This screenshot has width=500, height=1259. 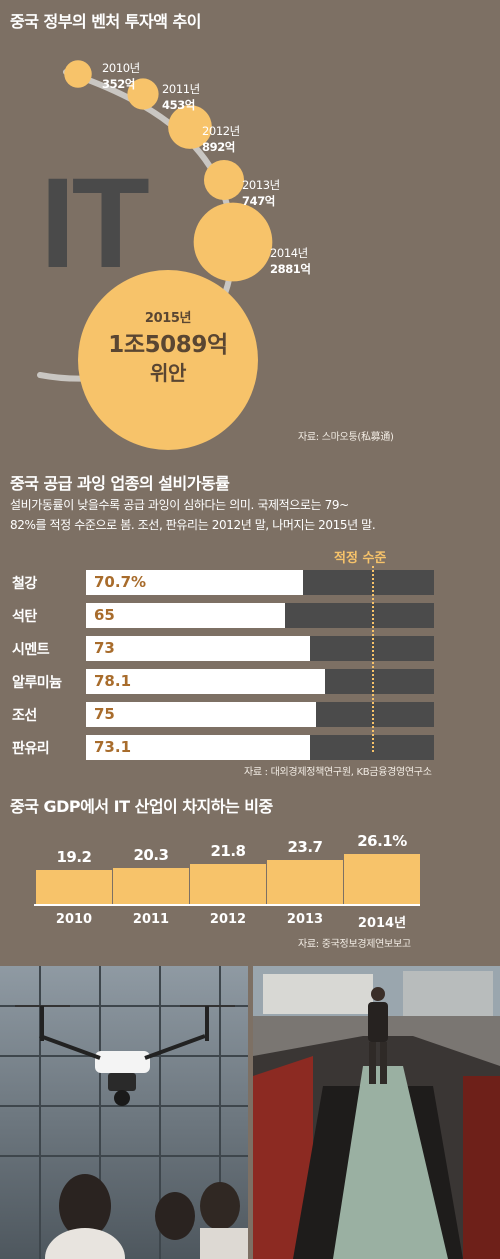 I want to click on bubble-value-5: 1조5089억, so click(x=168, y=345).